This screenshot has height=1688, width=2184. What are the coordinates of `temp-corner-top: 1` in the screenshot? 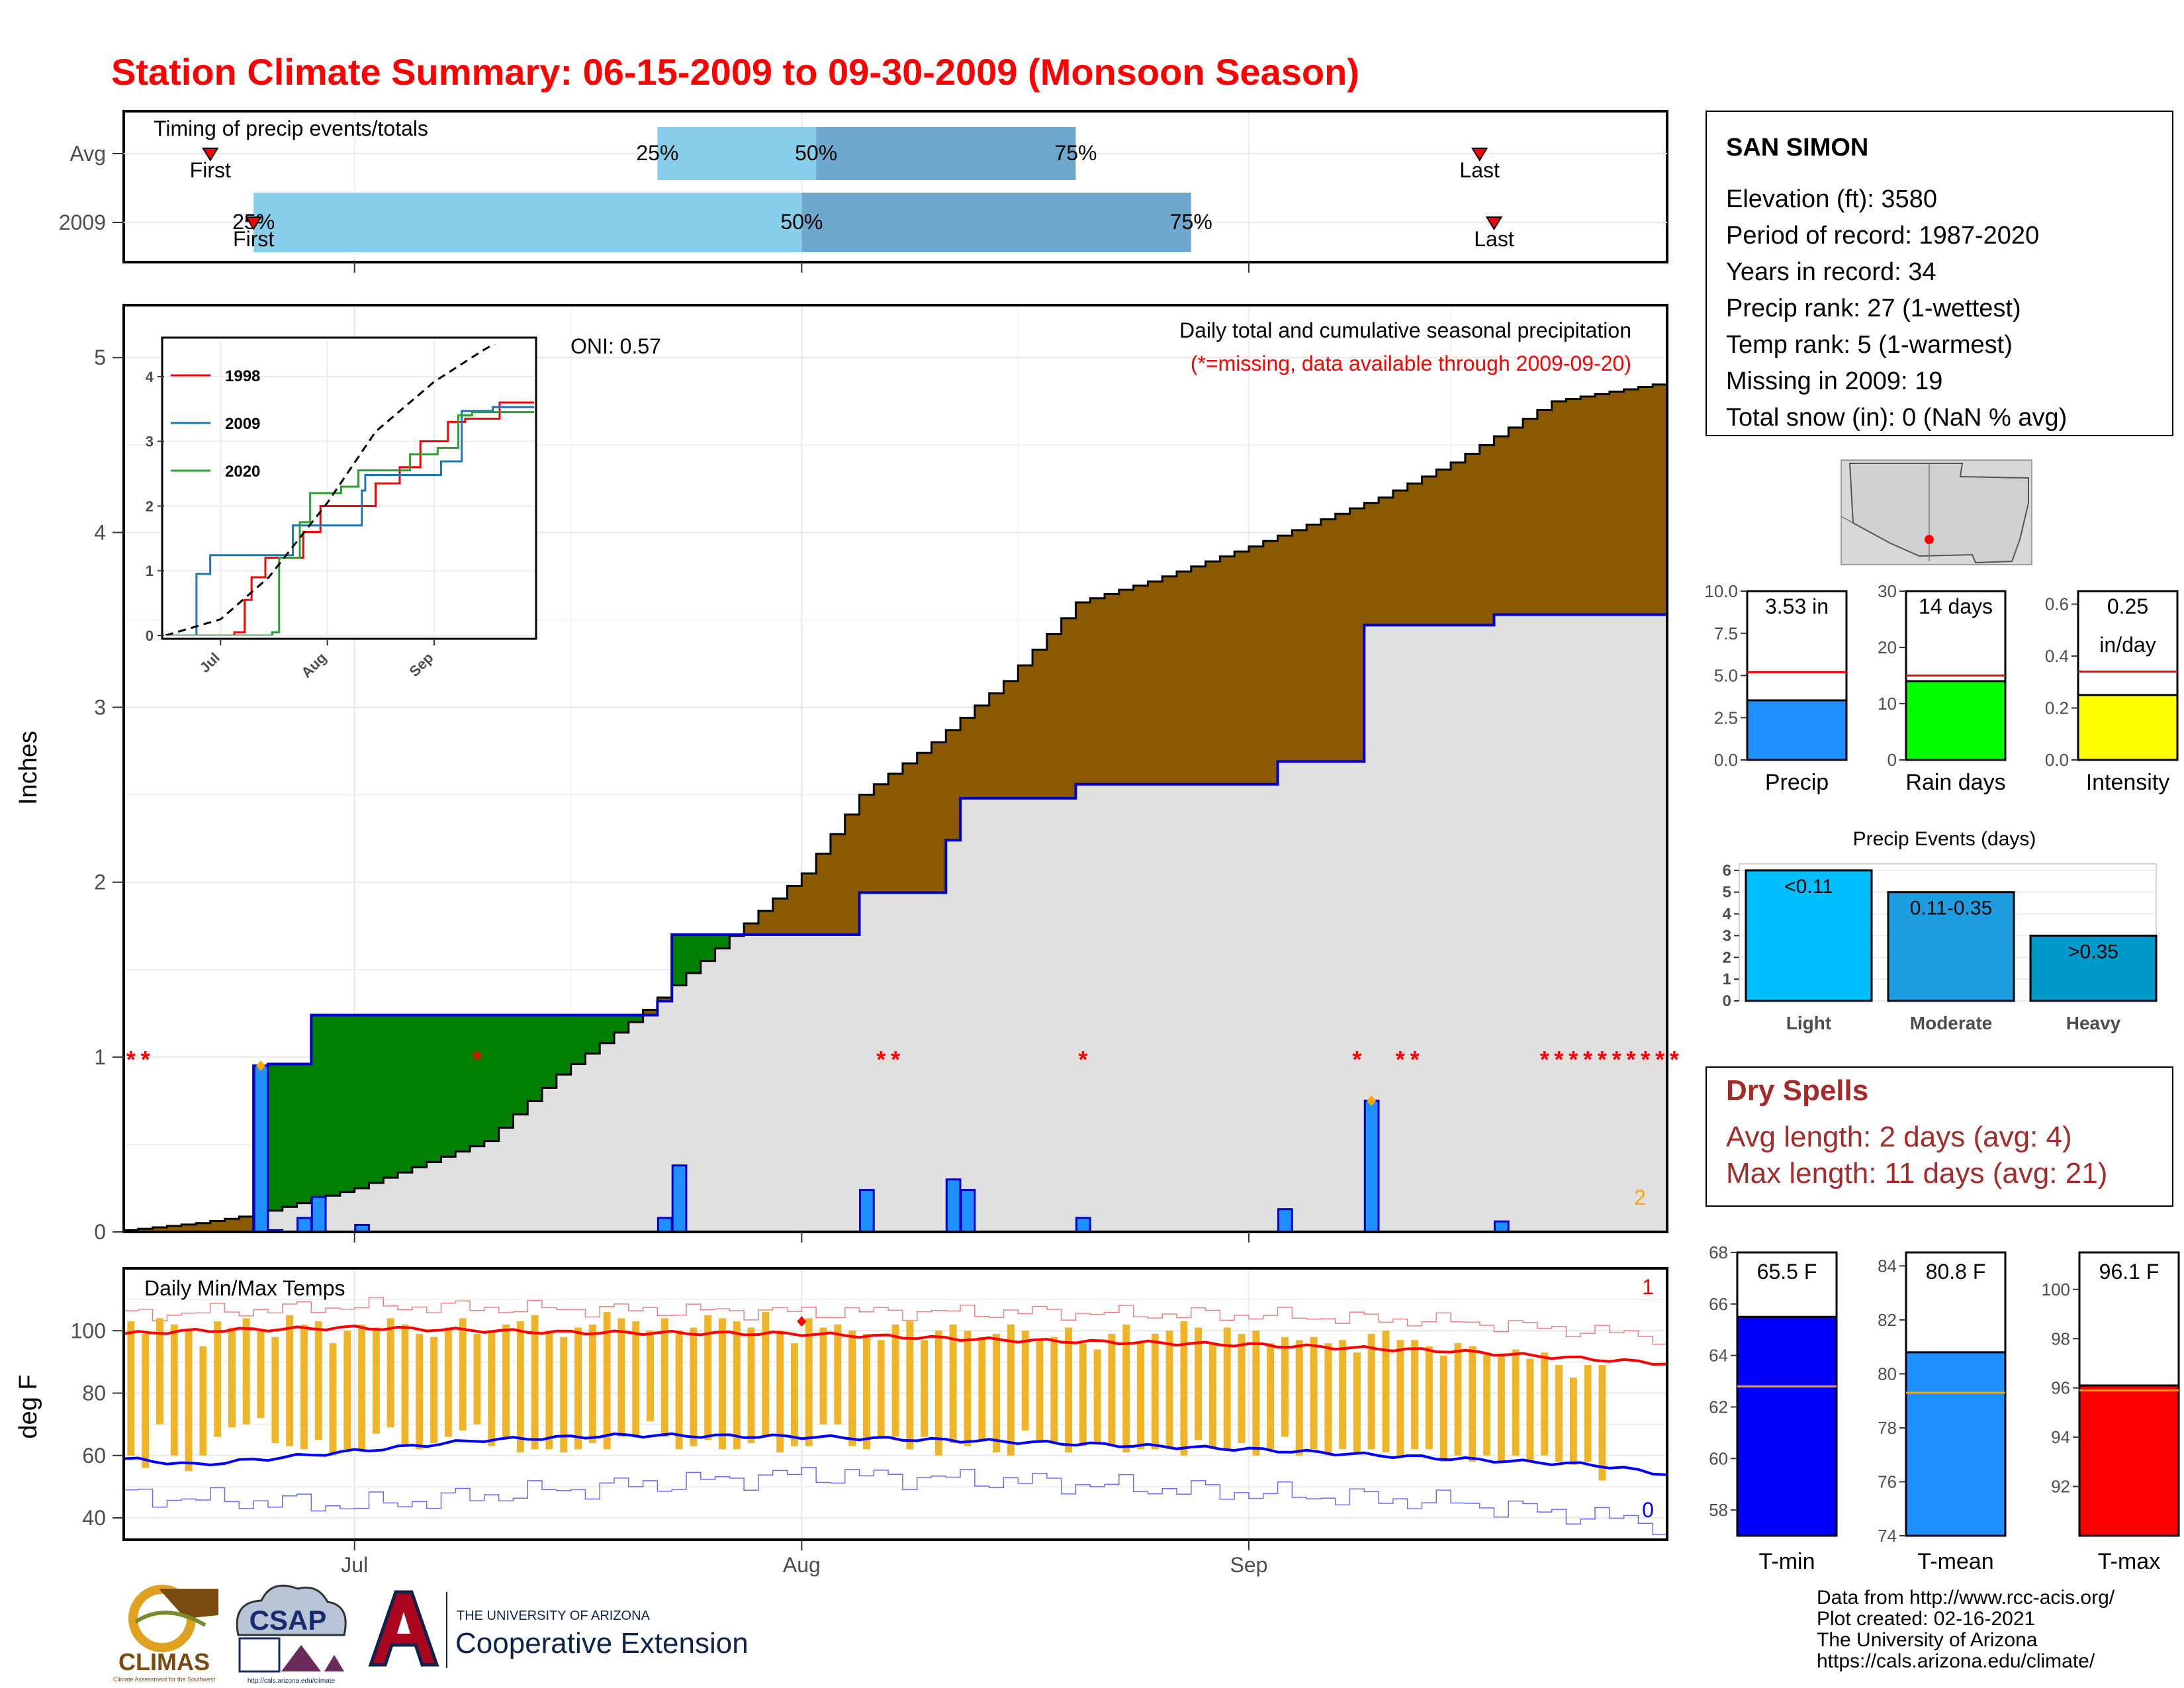 It's located at (1648, 1287).